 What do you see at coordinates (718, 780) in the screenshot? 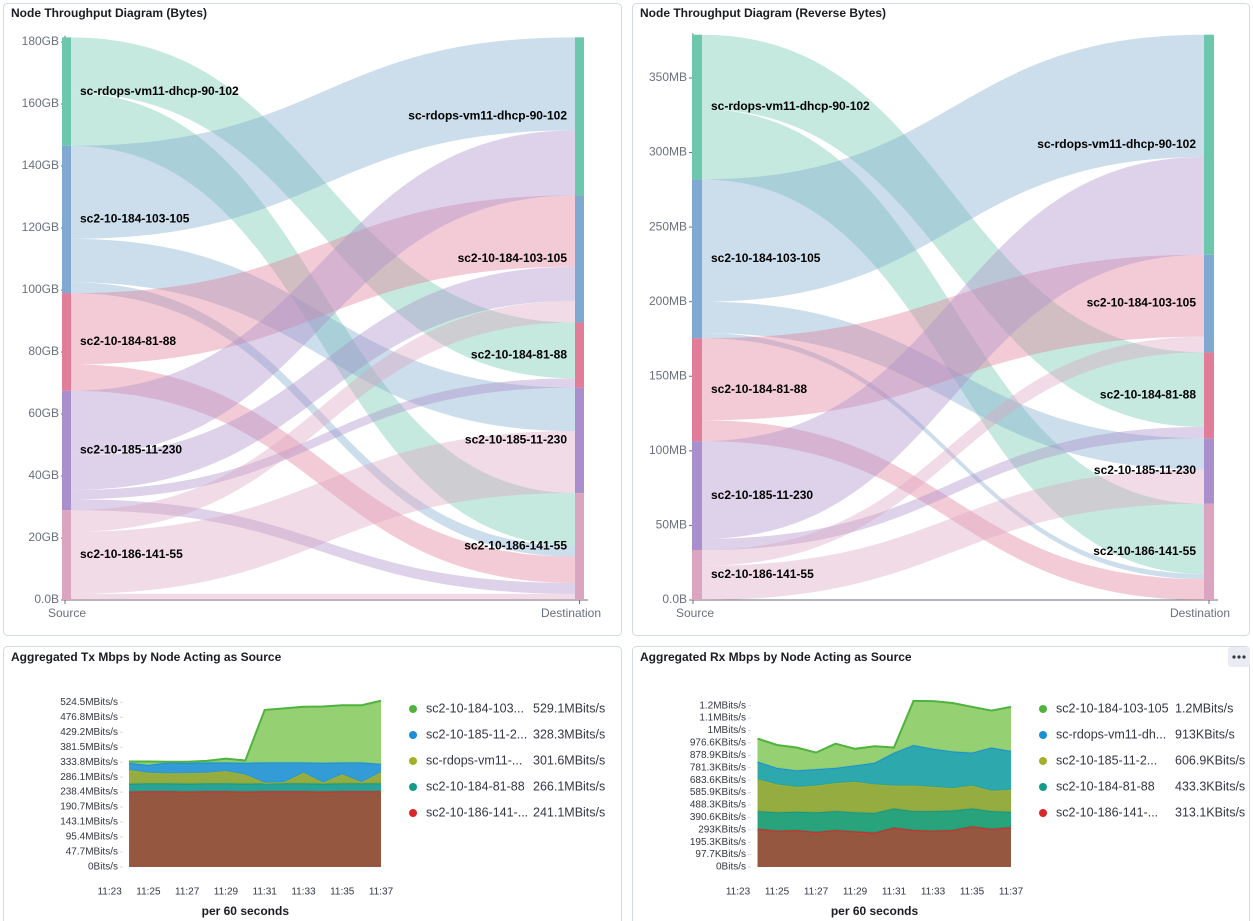
I see `y-tick-label: 683.6KBits/s` at bounding box center [718, 780].